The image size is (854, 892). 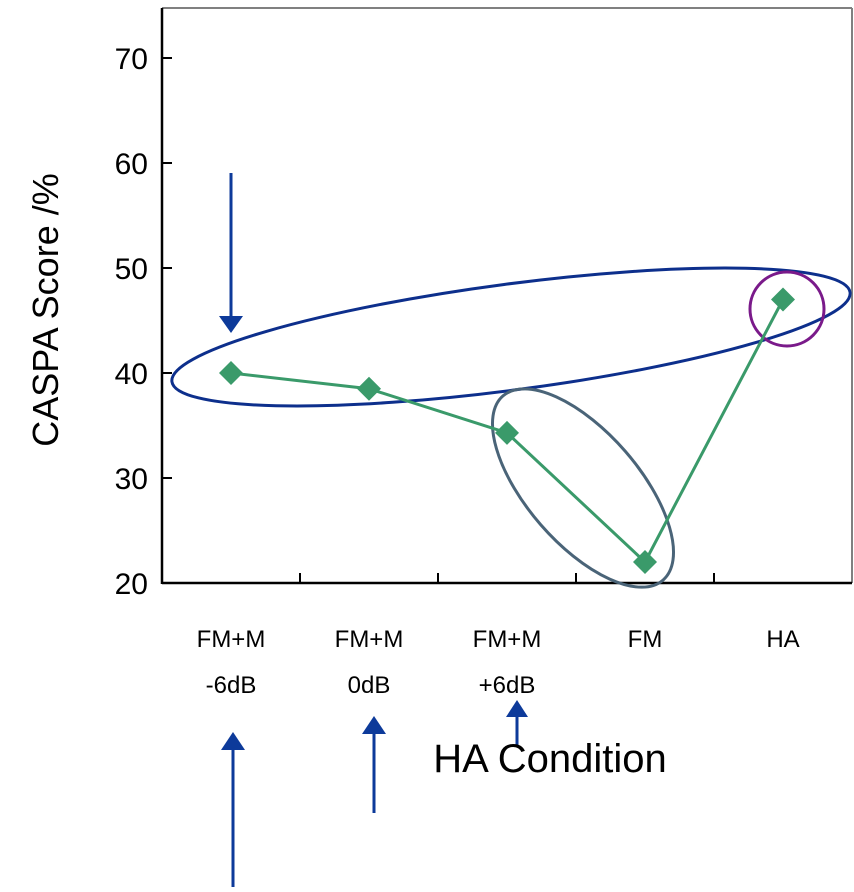 I want to click on x-axis-title: HA Condition, so click(x=549, y=759).